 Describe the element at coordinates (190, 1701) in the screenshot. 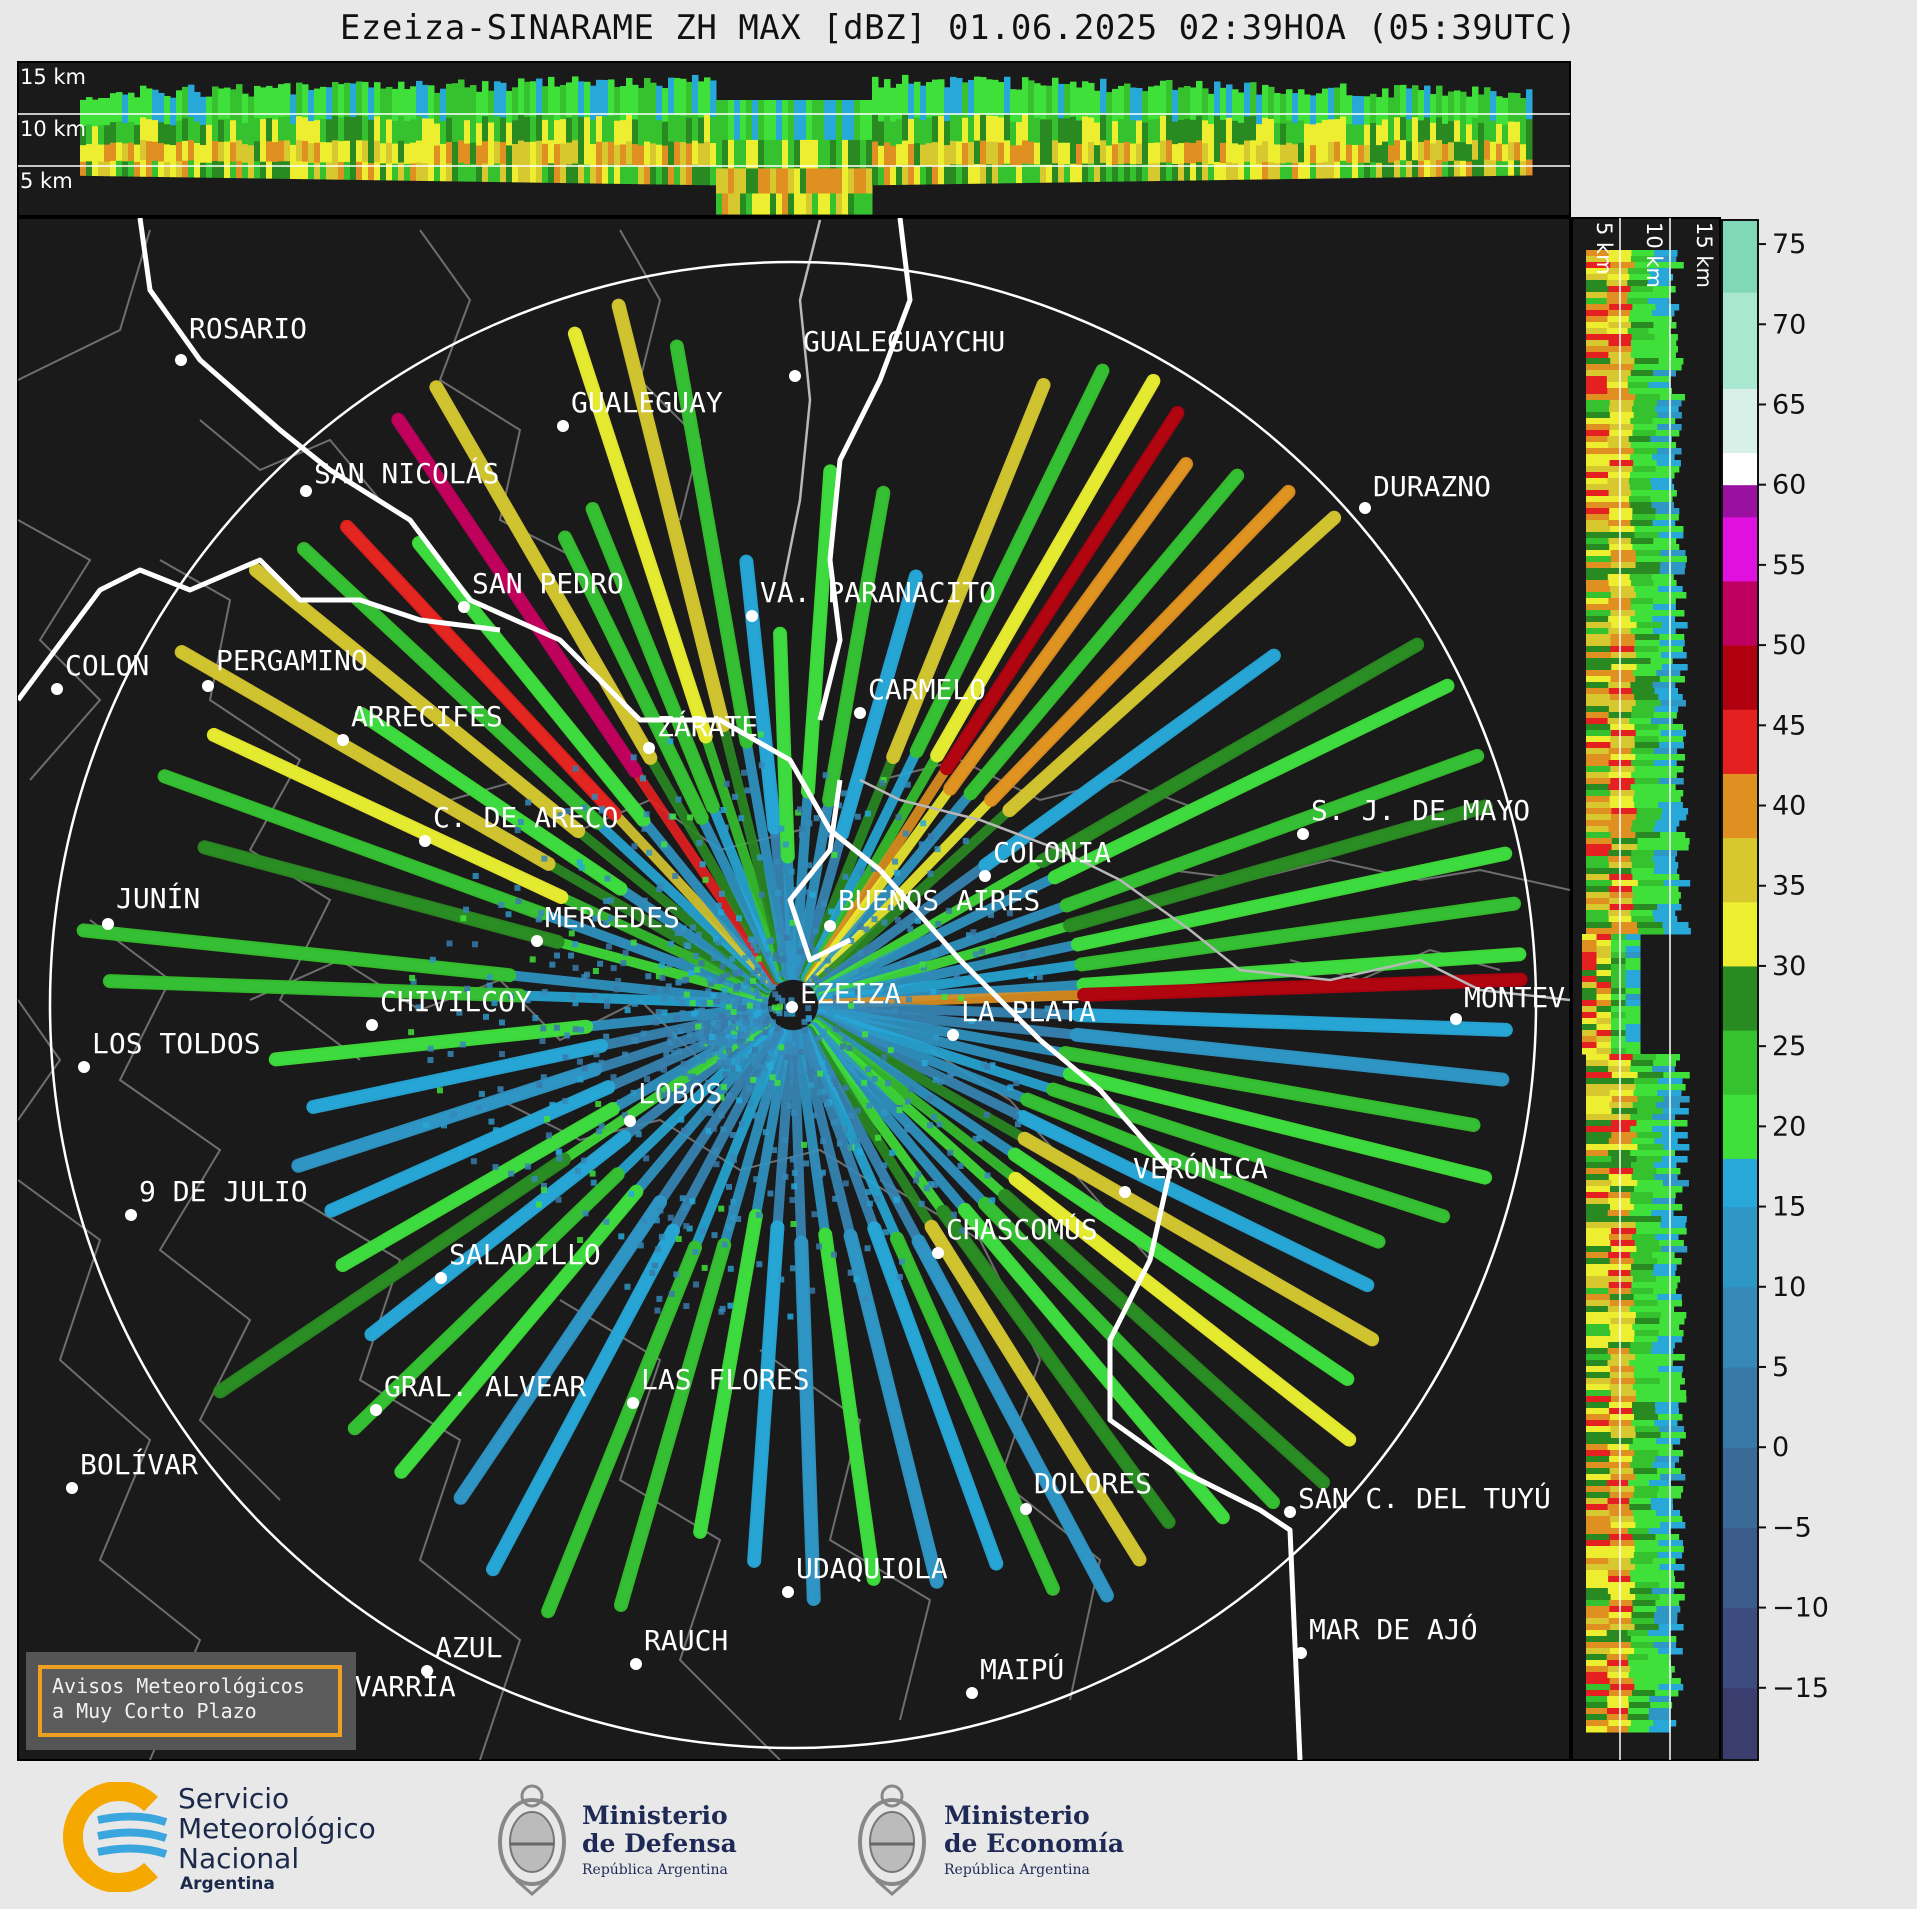

I see `avisos-button: Avisos Meteorológicos a Muy Corto Plazo` at that location.